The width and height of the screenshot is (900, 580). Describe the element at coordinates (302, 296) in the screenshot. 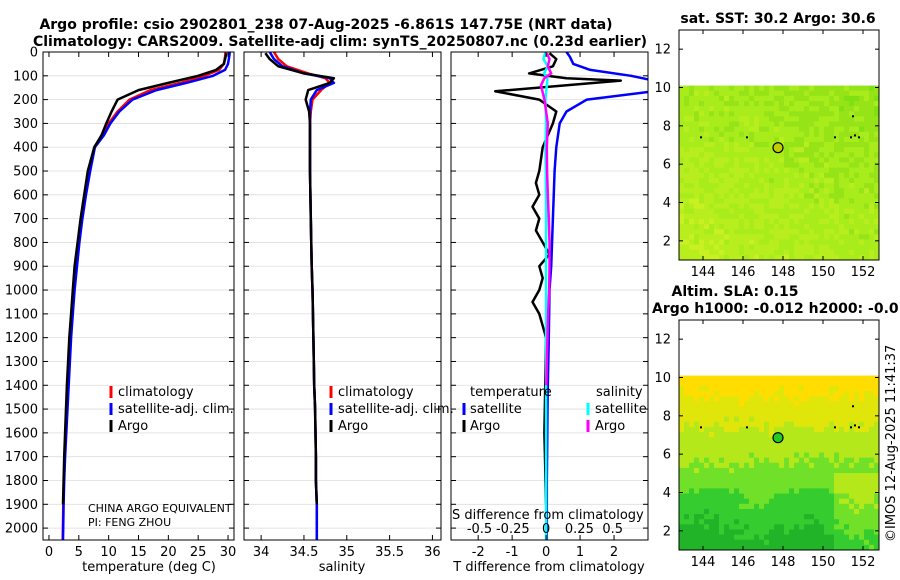

I see `series-line-satellite-adj-clim-` at that location.